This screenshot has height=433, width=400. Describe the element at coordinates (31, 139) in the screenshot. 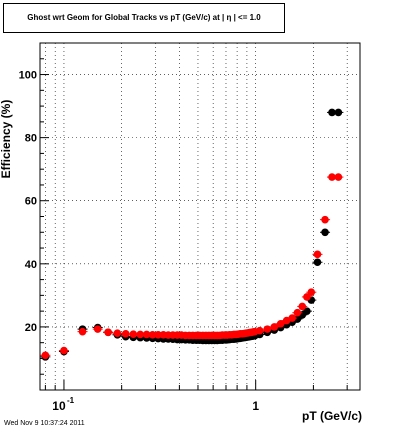

I see `y-tick-label: 80` at that location.